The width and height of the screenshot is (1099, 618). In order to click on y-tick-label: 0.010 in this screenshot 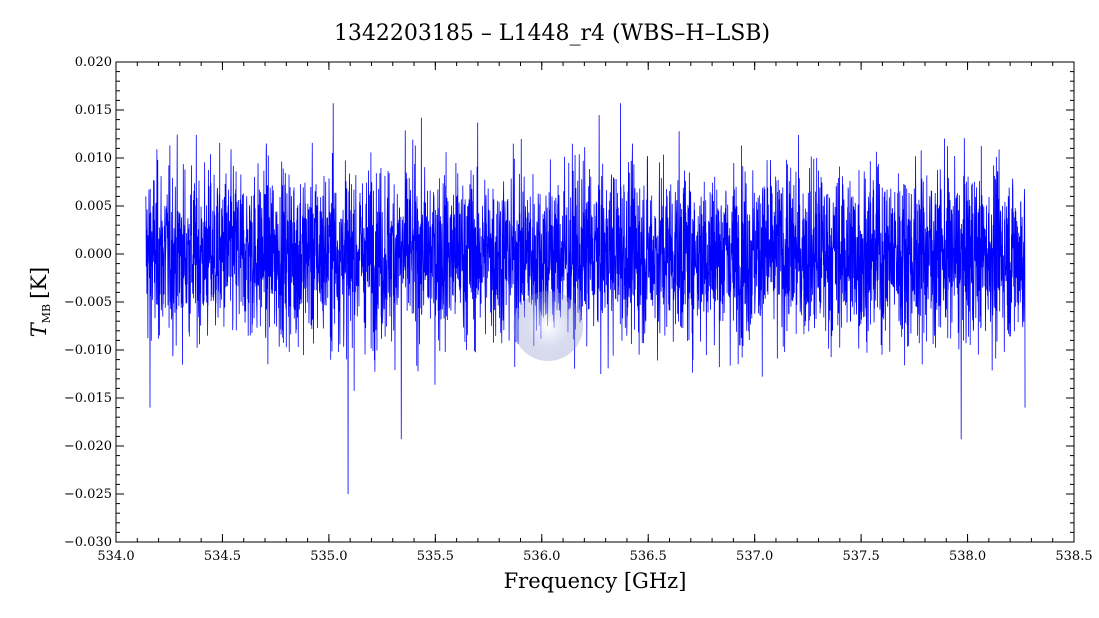, I will do `click(93, 158)`.